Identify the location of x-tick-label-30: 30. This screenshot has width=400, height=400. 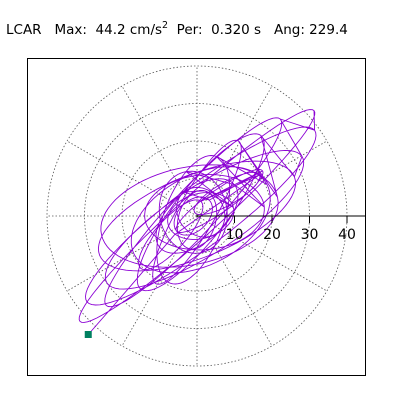
(310, 235).